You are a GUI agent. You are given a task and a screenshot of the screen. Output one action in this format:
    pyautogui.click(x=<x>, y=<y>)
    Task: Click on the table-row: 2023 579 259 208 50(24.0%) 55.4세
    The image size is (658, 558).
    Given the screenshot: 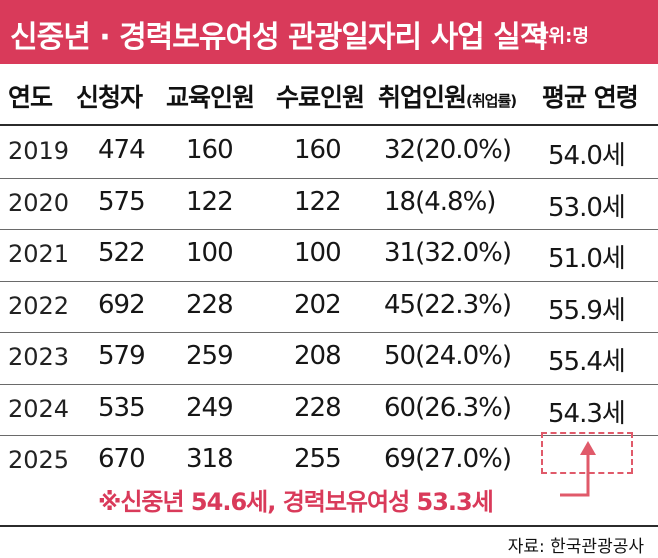 What is the action you would take?
    pyautogui.click(x=329, y=358)
    